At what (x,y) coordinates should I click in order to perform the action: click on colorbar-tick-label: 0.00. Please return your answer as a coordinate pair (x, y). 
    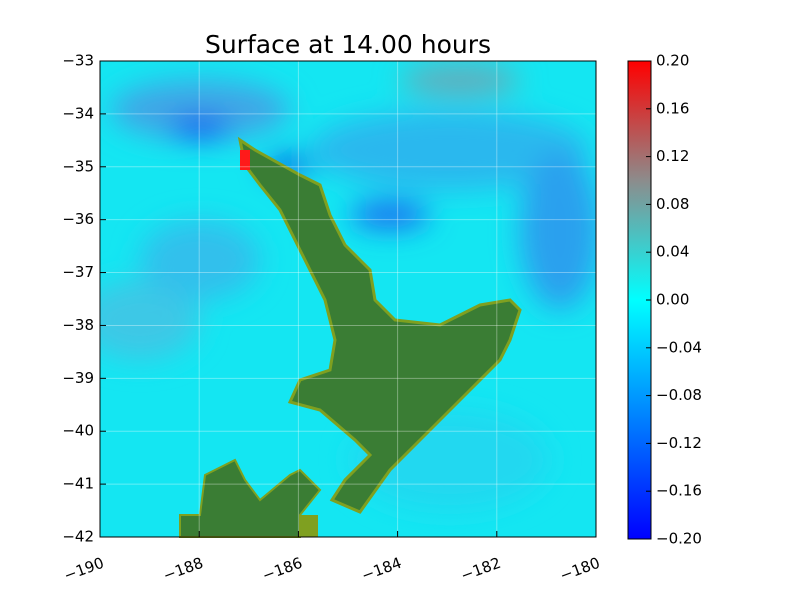
    Looking at the image, I should click on (672, 300).